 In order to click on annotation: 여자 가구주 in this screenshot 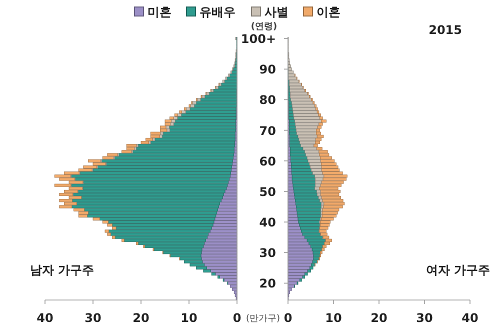, I will do `click(458, 270)`.